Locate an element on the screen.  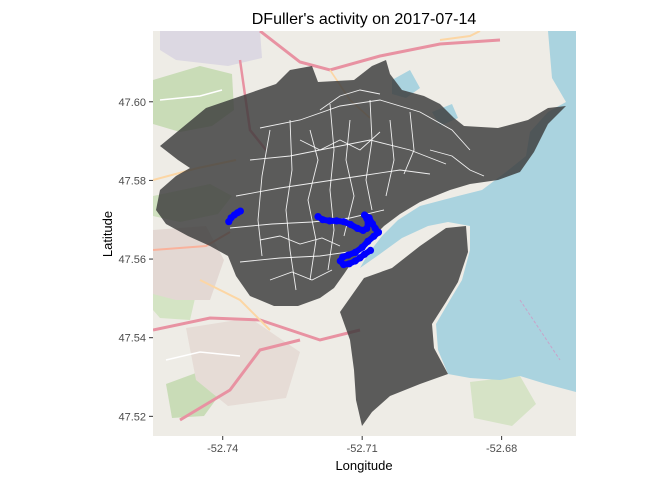
y-axis: 47.52 47.54 47.56 47.58 47.60 is located at coordinates (135, 260).